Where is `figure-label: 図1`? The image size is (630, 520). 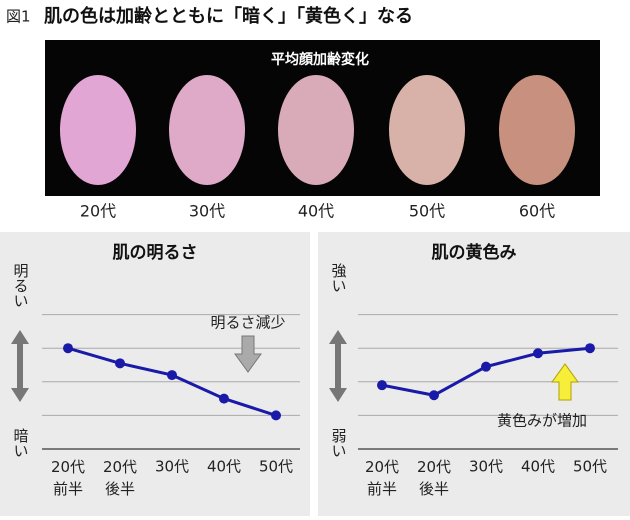 figure-label: 図1 is located at coordinates (18, 17).